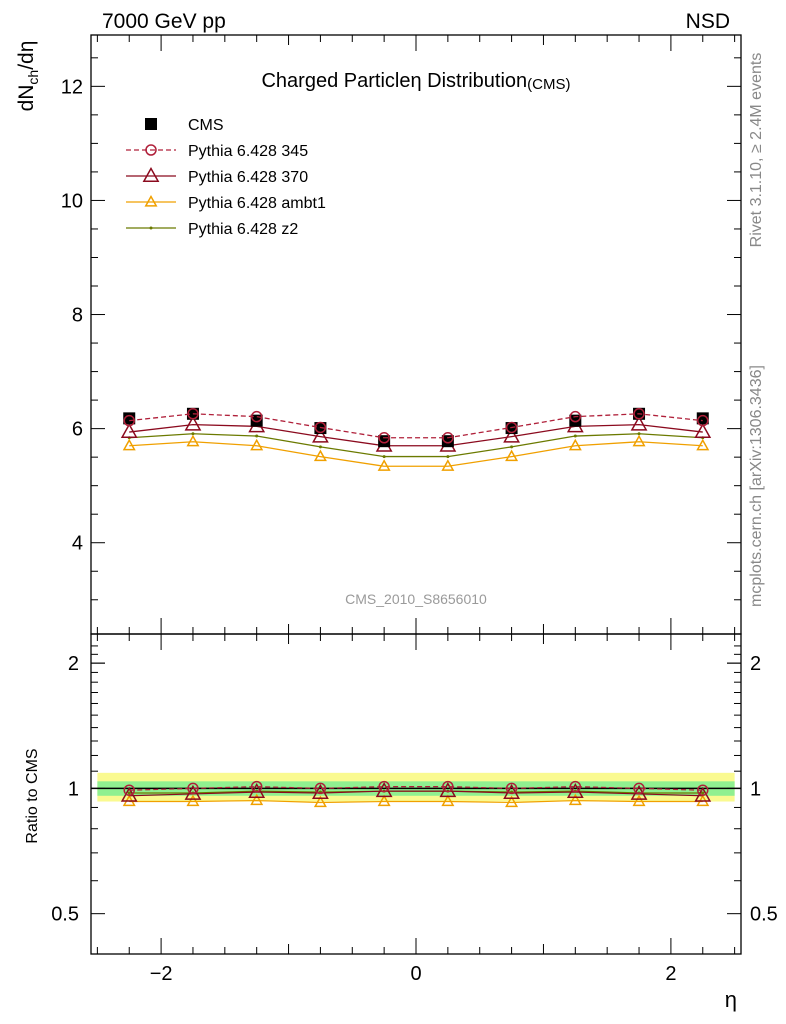 Image resolution: width=786 pixels, height=1024 pixels. Describe the element at coordinates (257, 203) in the screenshot. I see `legend-label-3: Pythia 6.428 ambt1` at that location.